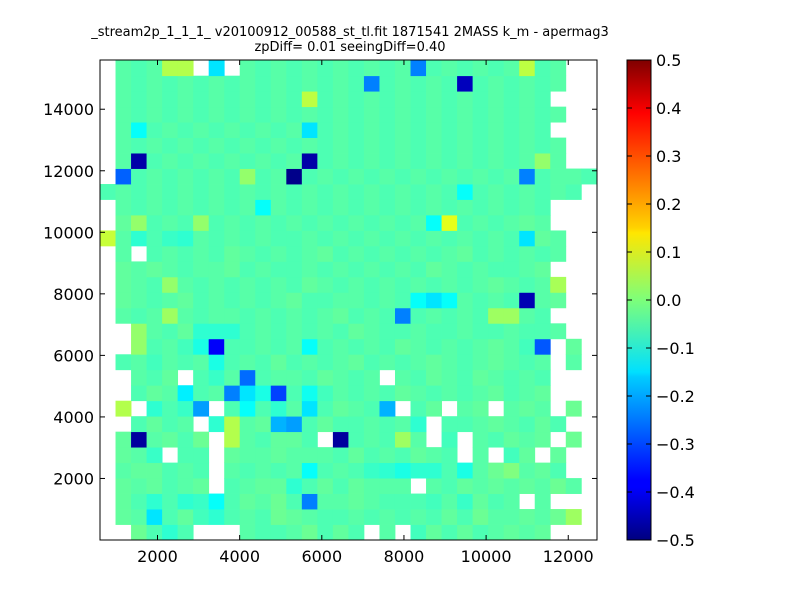  I want to click on colorbar-tick-label: −0.5, so click(675, 540).